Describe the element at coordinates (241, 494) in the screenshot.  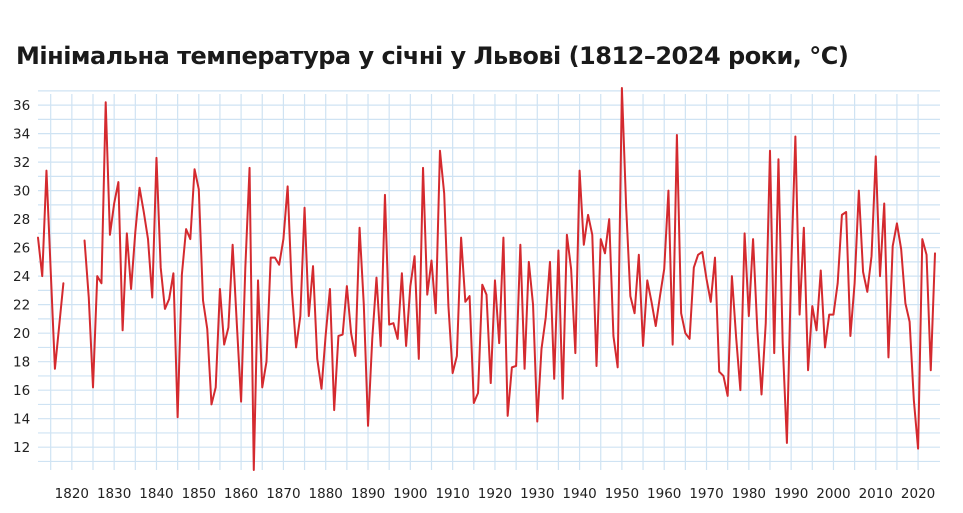
I see `x-tick-label: 1860` at that location.